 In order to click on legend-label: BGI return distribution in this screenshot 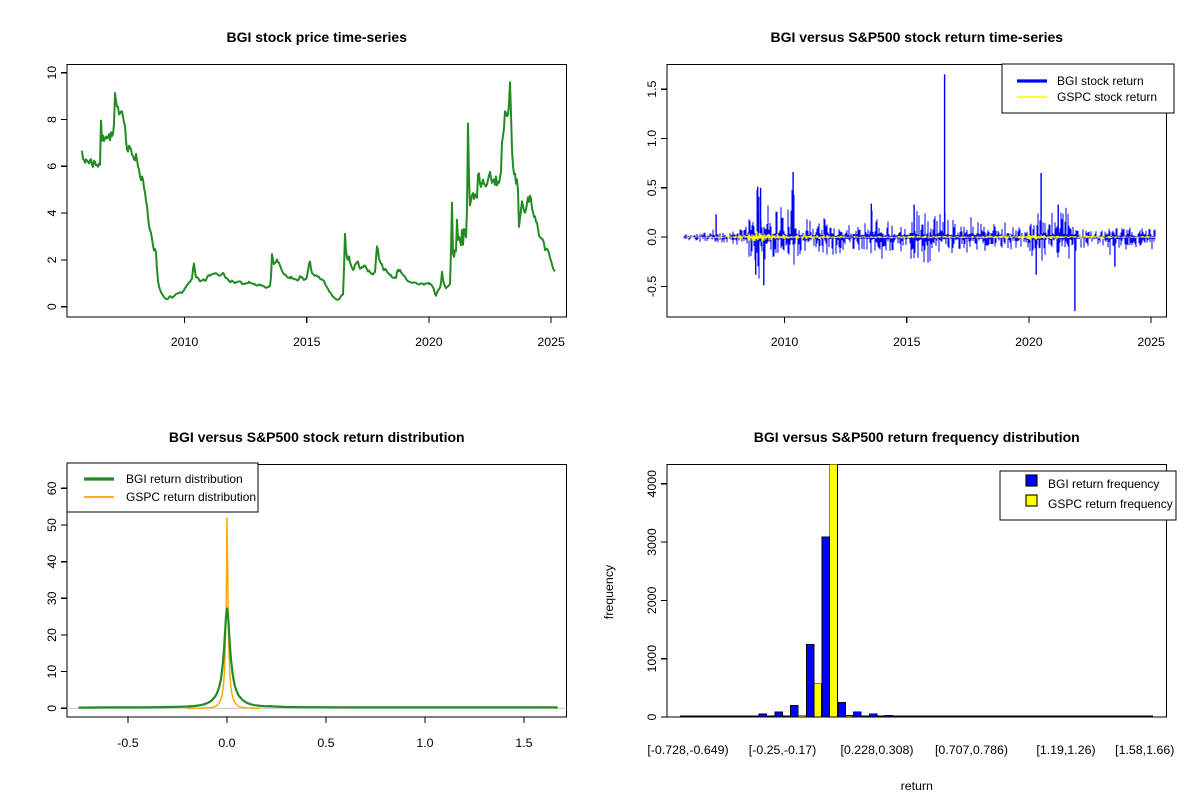, I will do `click(184, 479)`.